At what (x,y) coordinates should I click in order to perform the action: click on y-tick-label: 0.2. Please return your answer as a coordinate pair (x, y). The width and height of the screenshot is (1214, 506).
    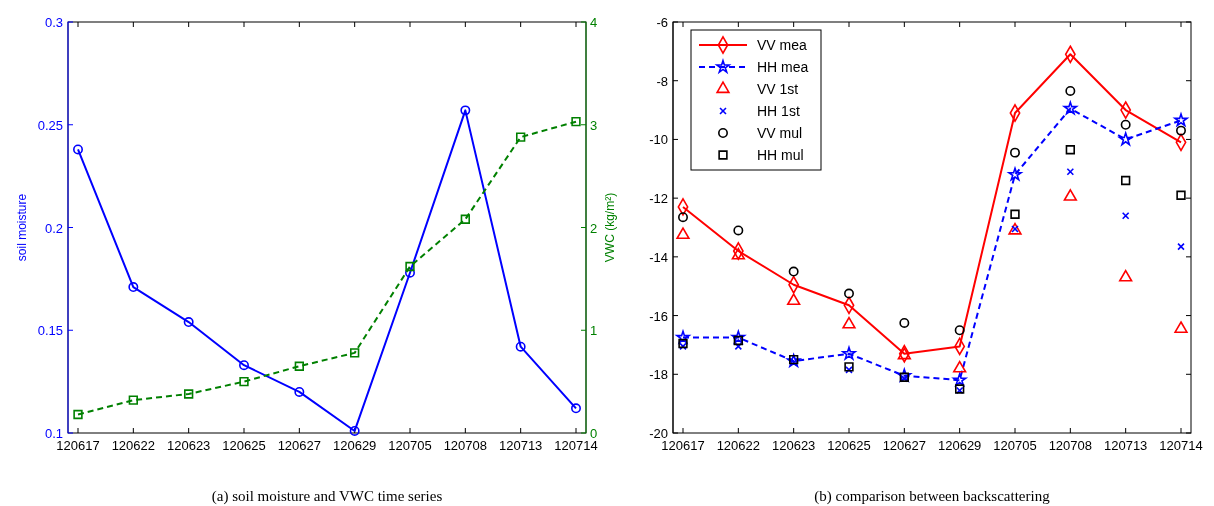
    Looking at the image, I should click on (53, 228).